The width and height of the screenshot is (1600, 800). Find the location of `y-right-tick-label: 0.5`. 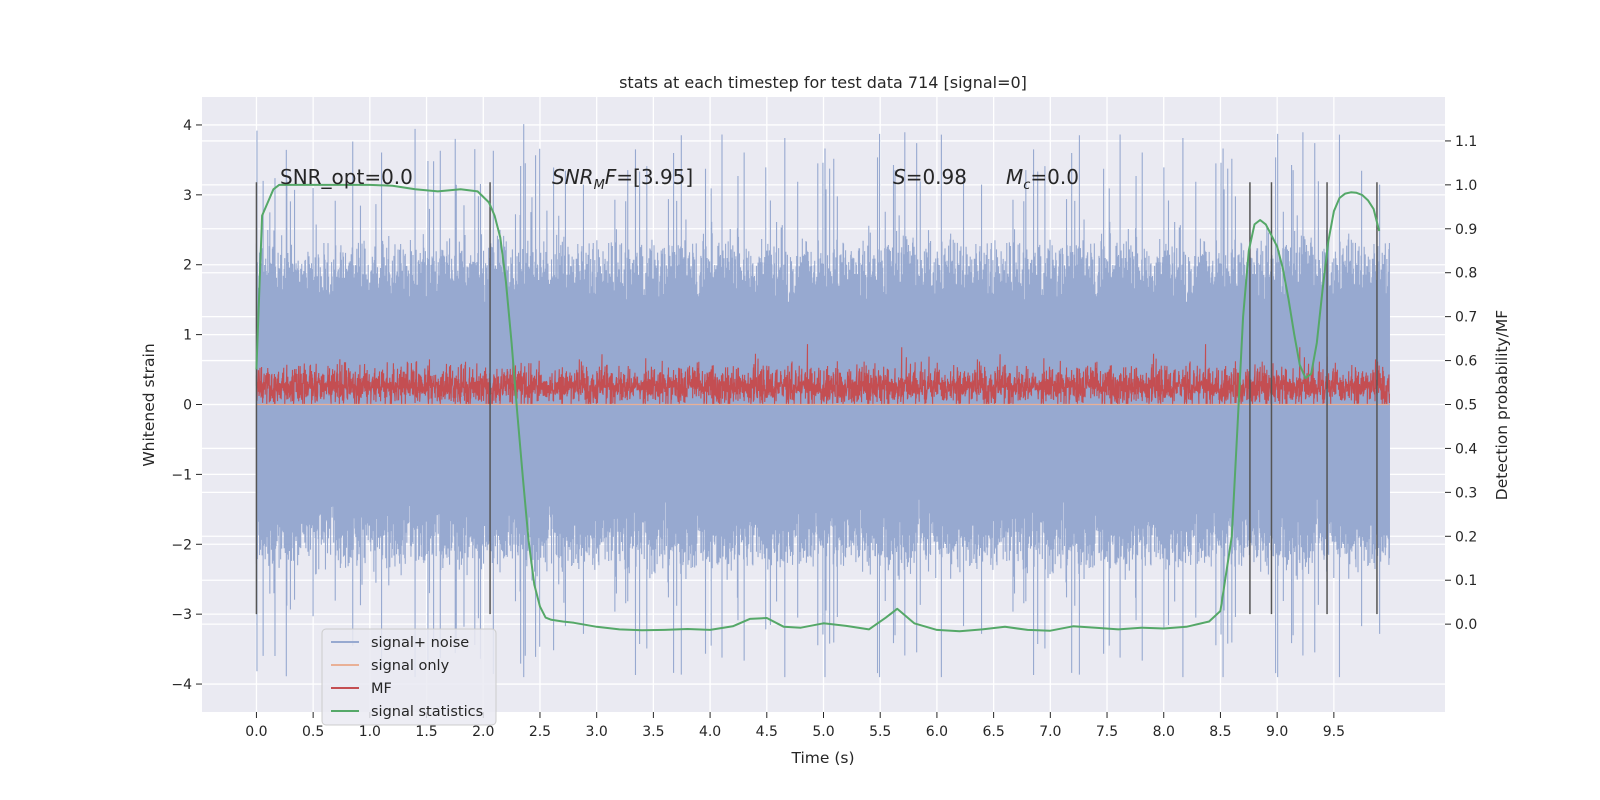

y-right-tick-label: 0.5 is located at coordinates (1466, 406).